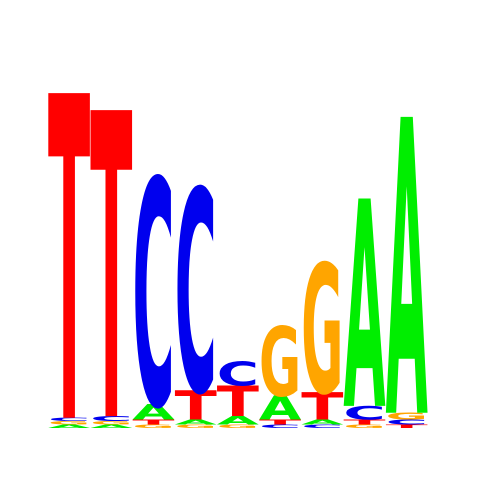 The image size is (480, 480). Describe the element at coordinates (153, 297) in the screenshot. I see `logo-letter-C-pos-3: C` at that location.